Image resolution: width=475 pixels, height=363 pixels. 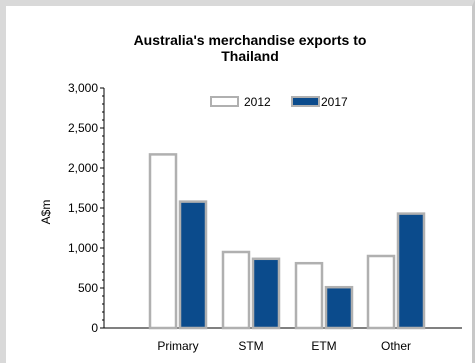 I want to click on x-tick-label: Primary, so click(x=177, y=346).